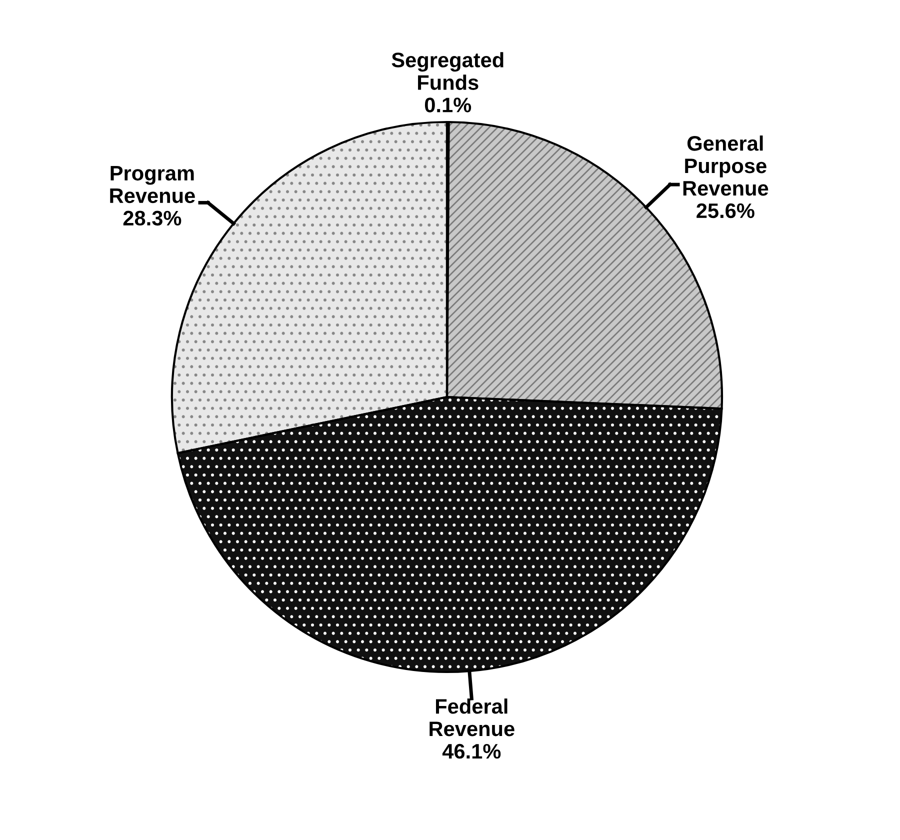  I want to click on slice-label: Program Revenue, so click(152, 185).